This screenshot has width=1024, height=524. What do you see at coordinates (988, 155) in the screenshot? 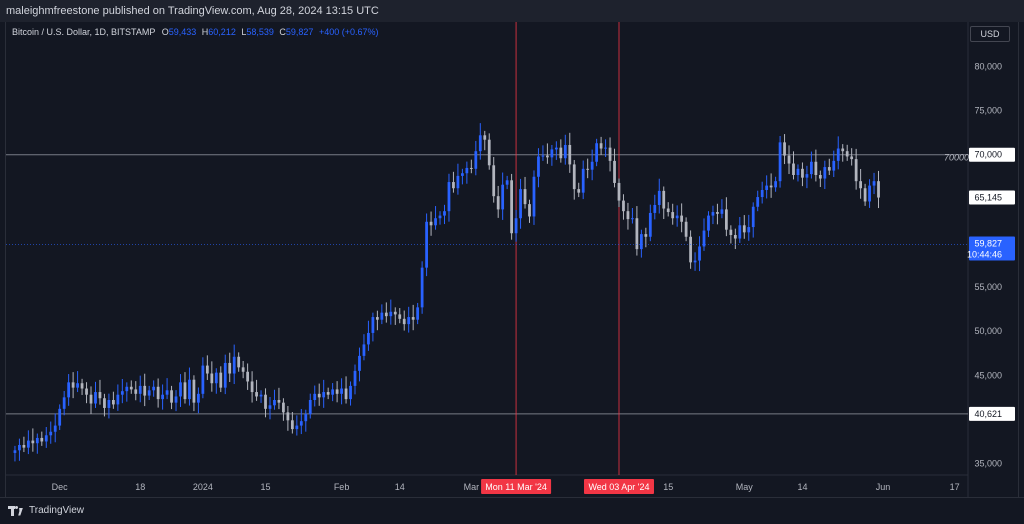
I see `line-price-label: 70,000` at bounding box center [988, 155].